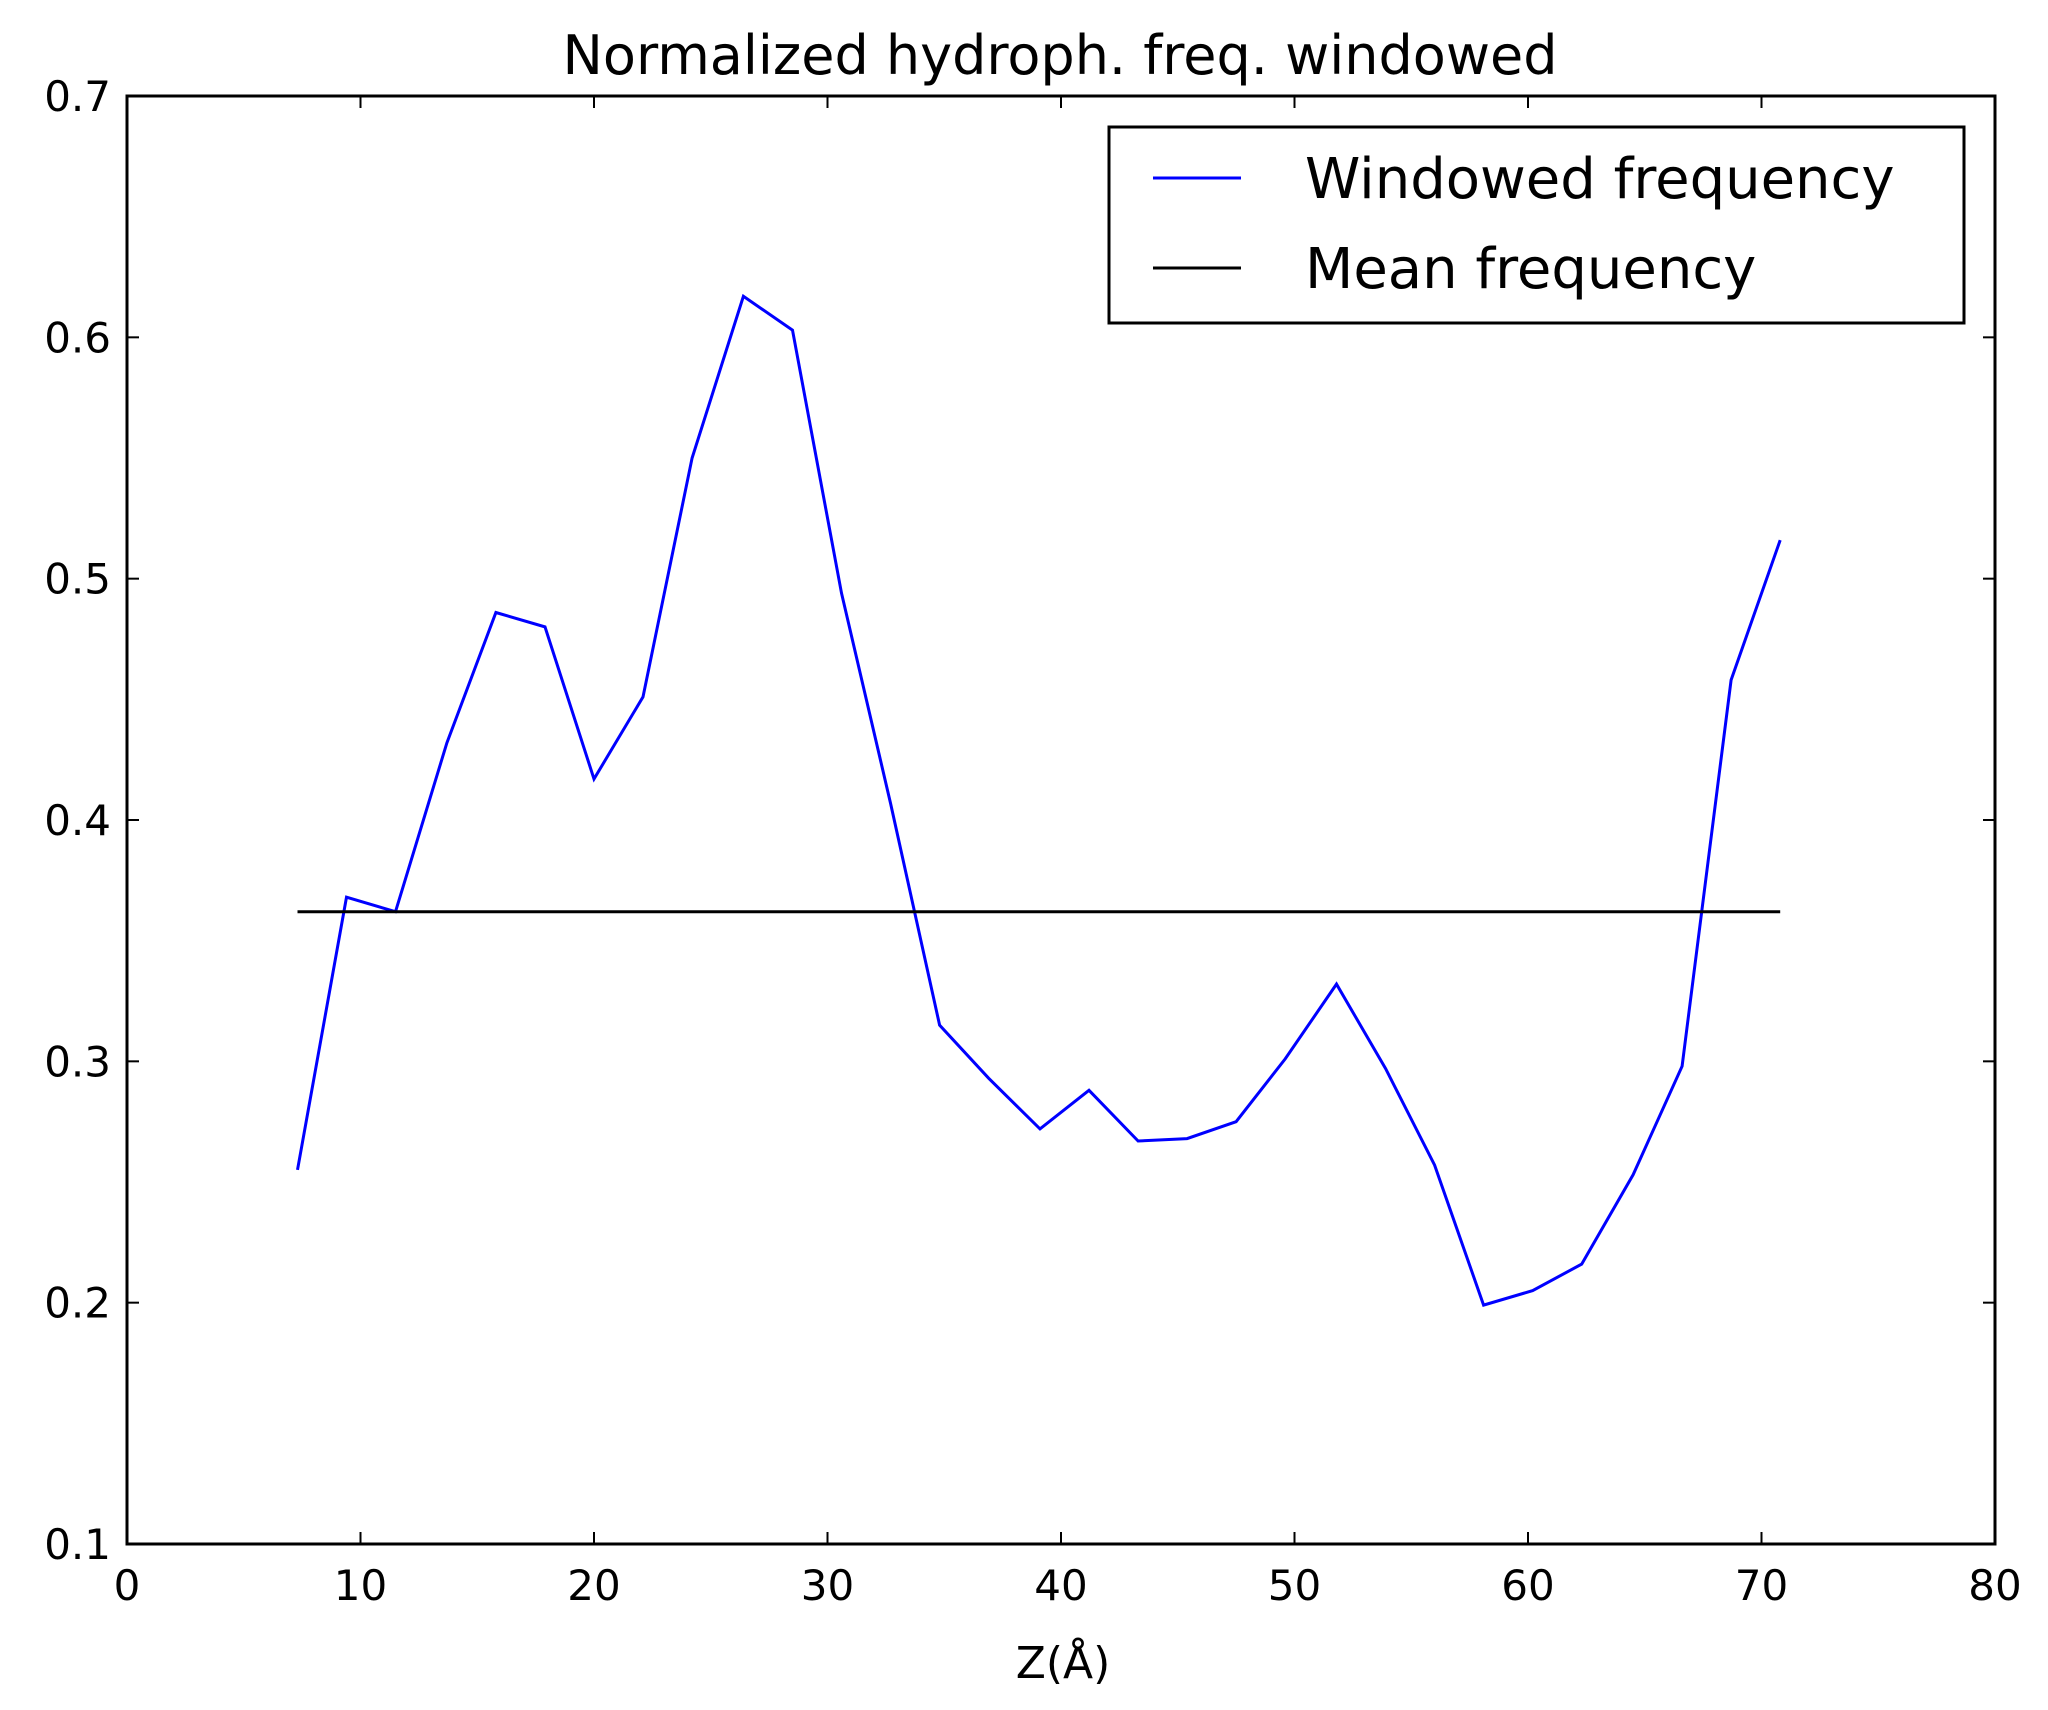  I want to click on x-tick-label: 80, so click(1994, 1585).